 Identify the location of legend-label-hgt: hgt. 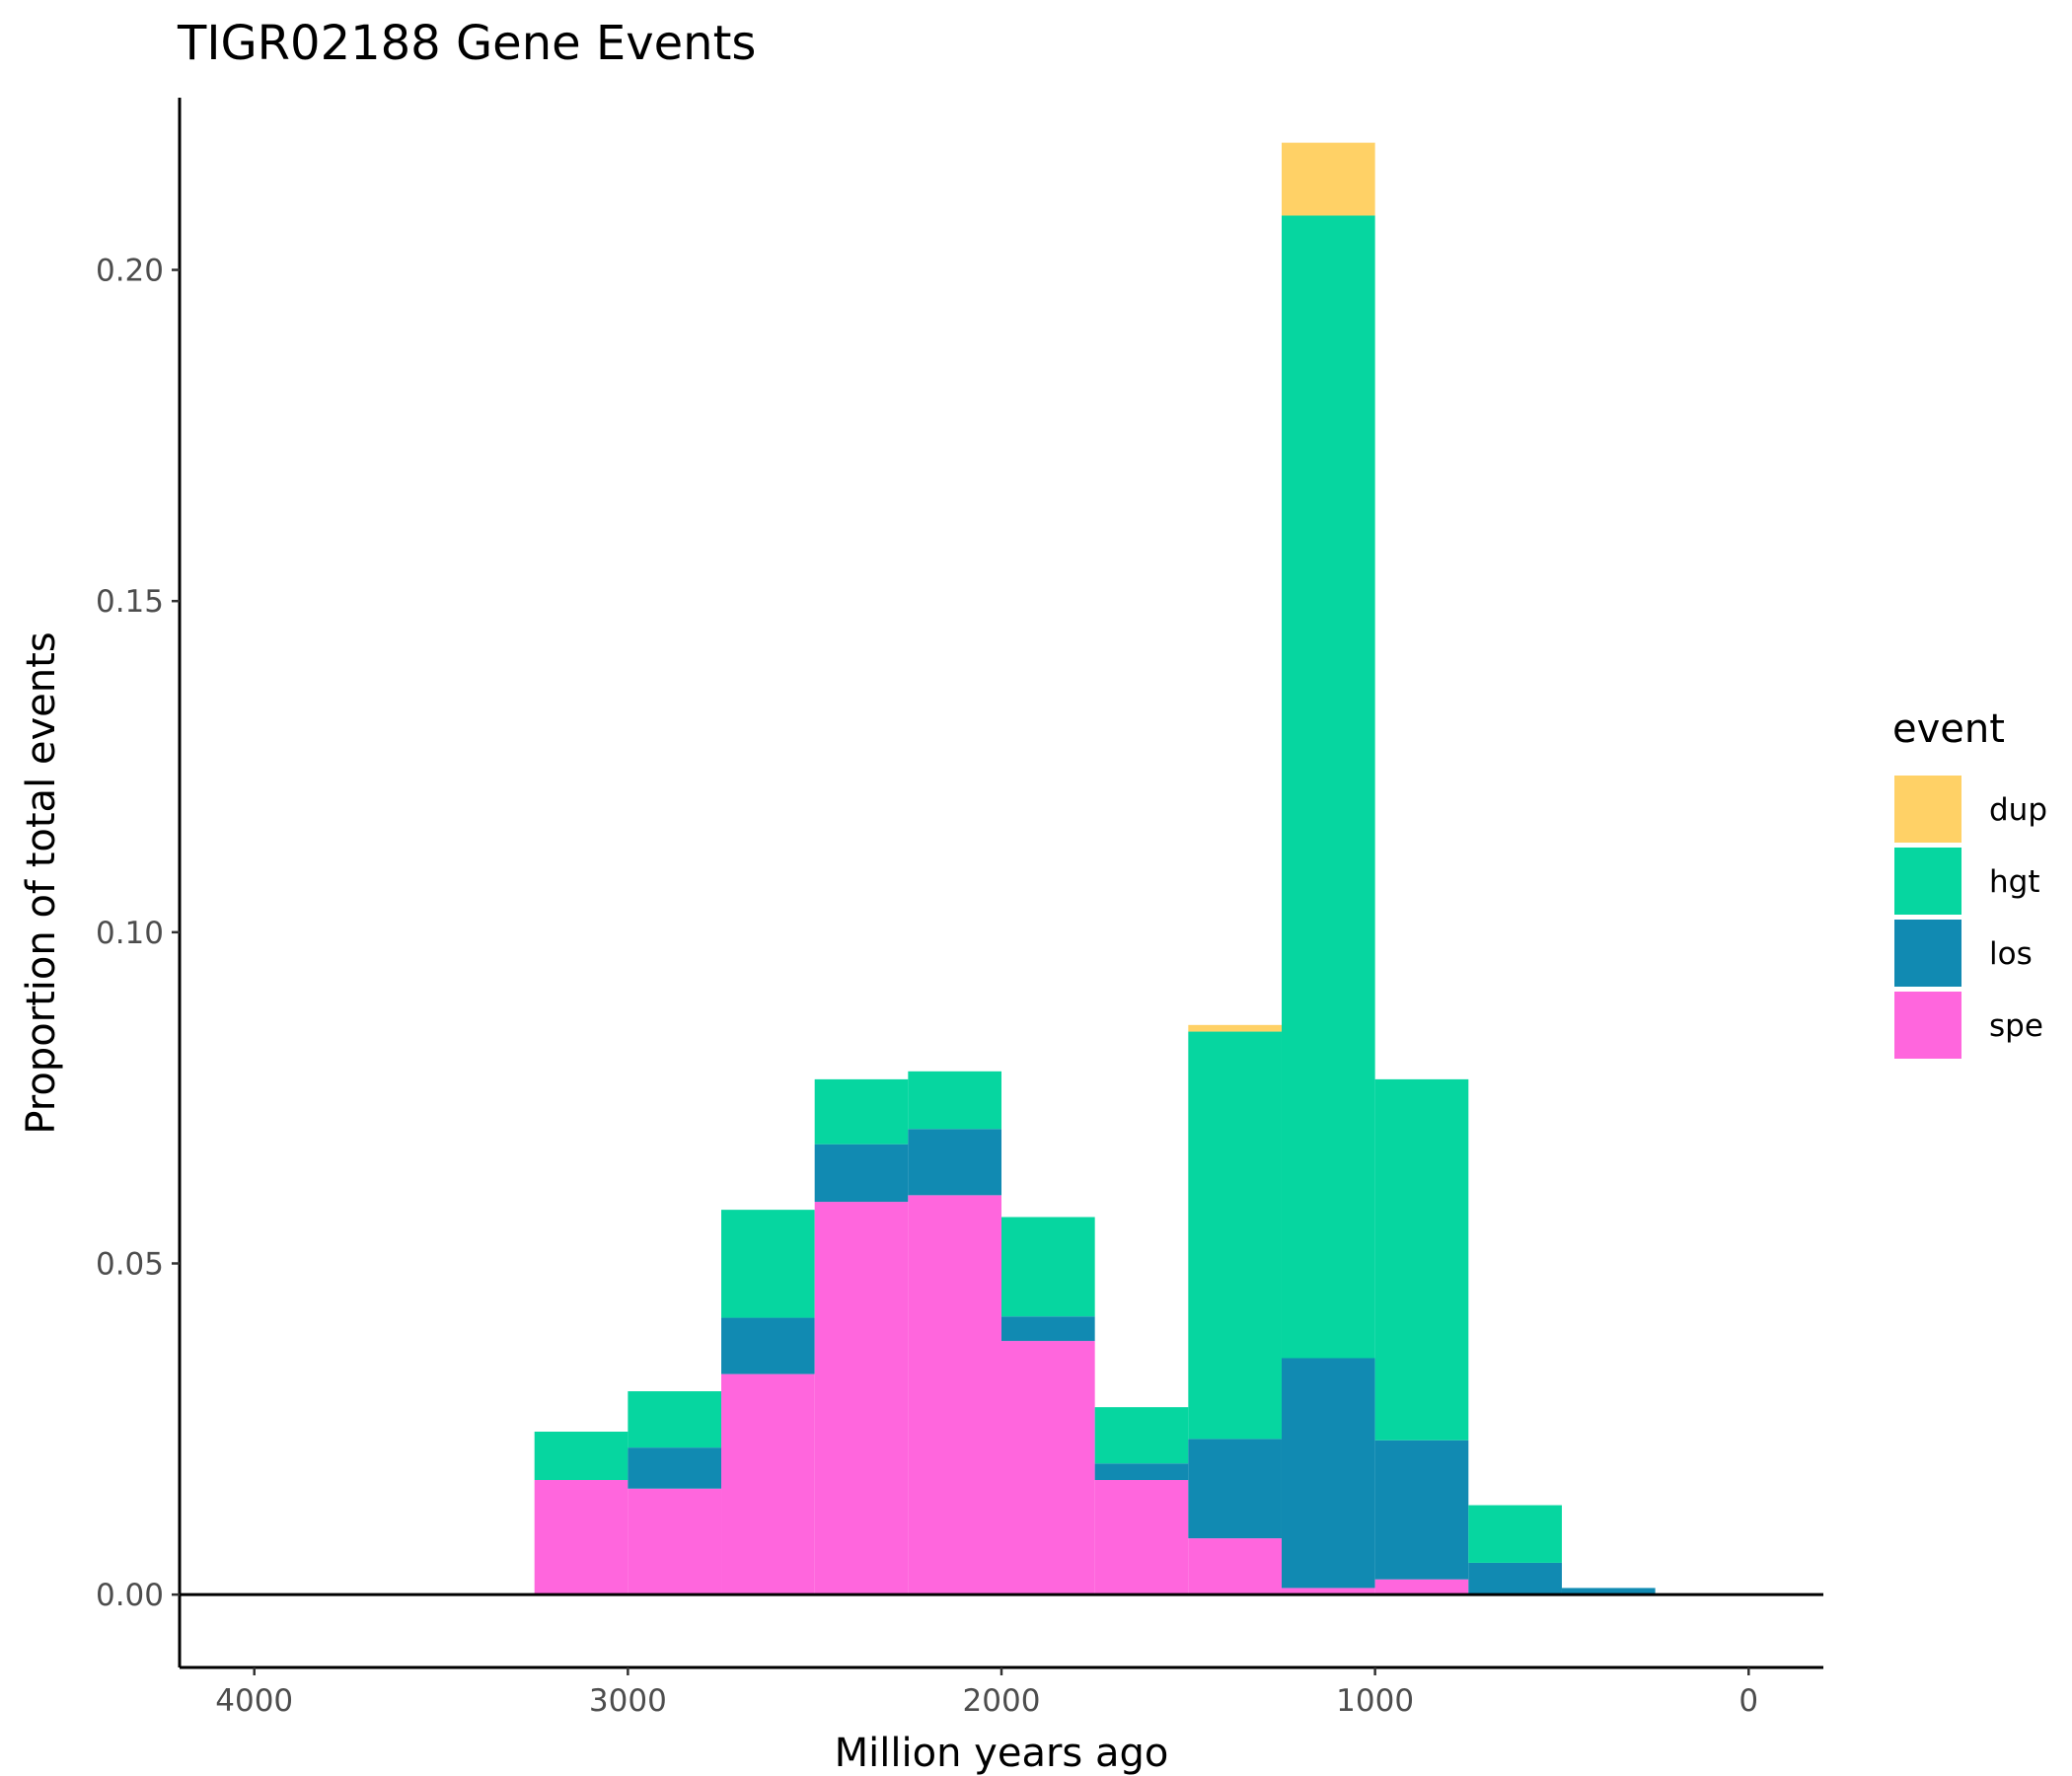
(2014, 882).